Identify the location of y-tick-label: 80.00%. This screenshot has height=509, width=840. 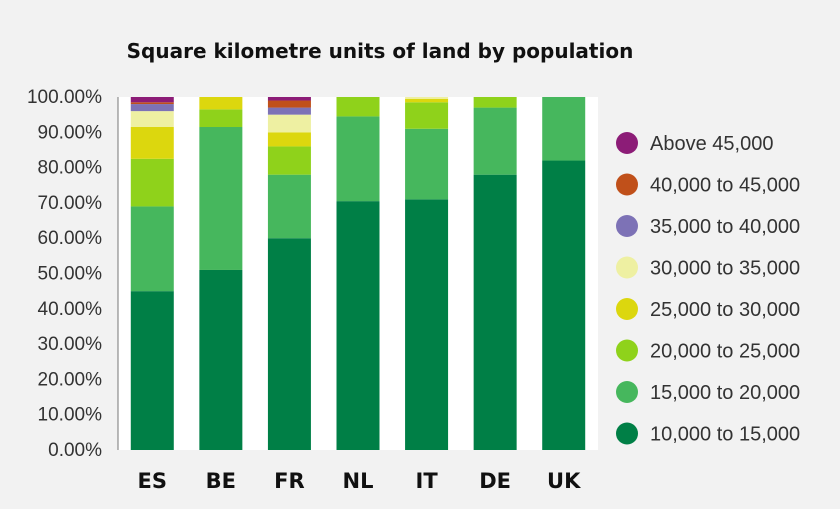
(70, 168).